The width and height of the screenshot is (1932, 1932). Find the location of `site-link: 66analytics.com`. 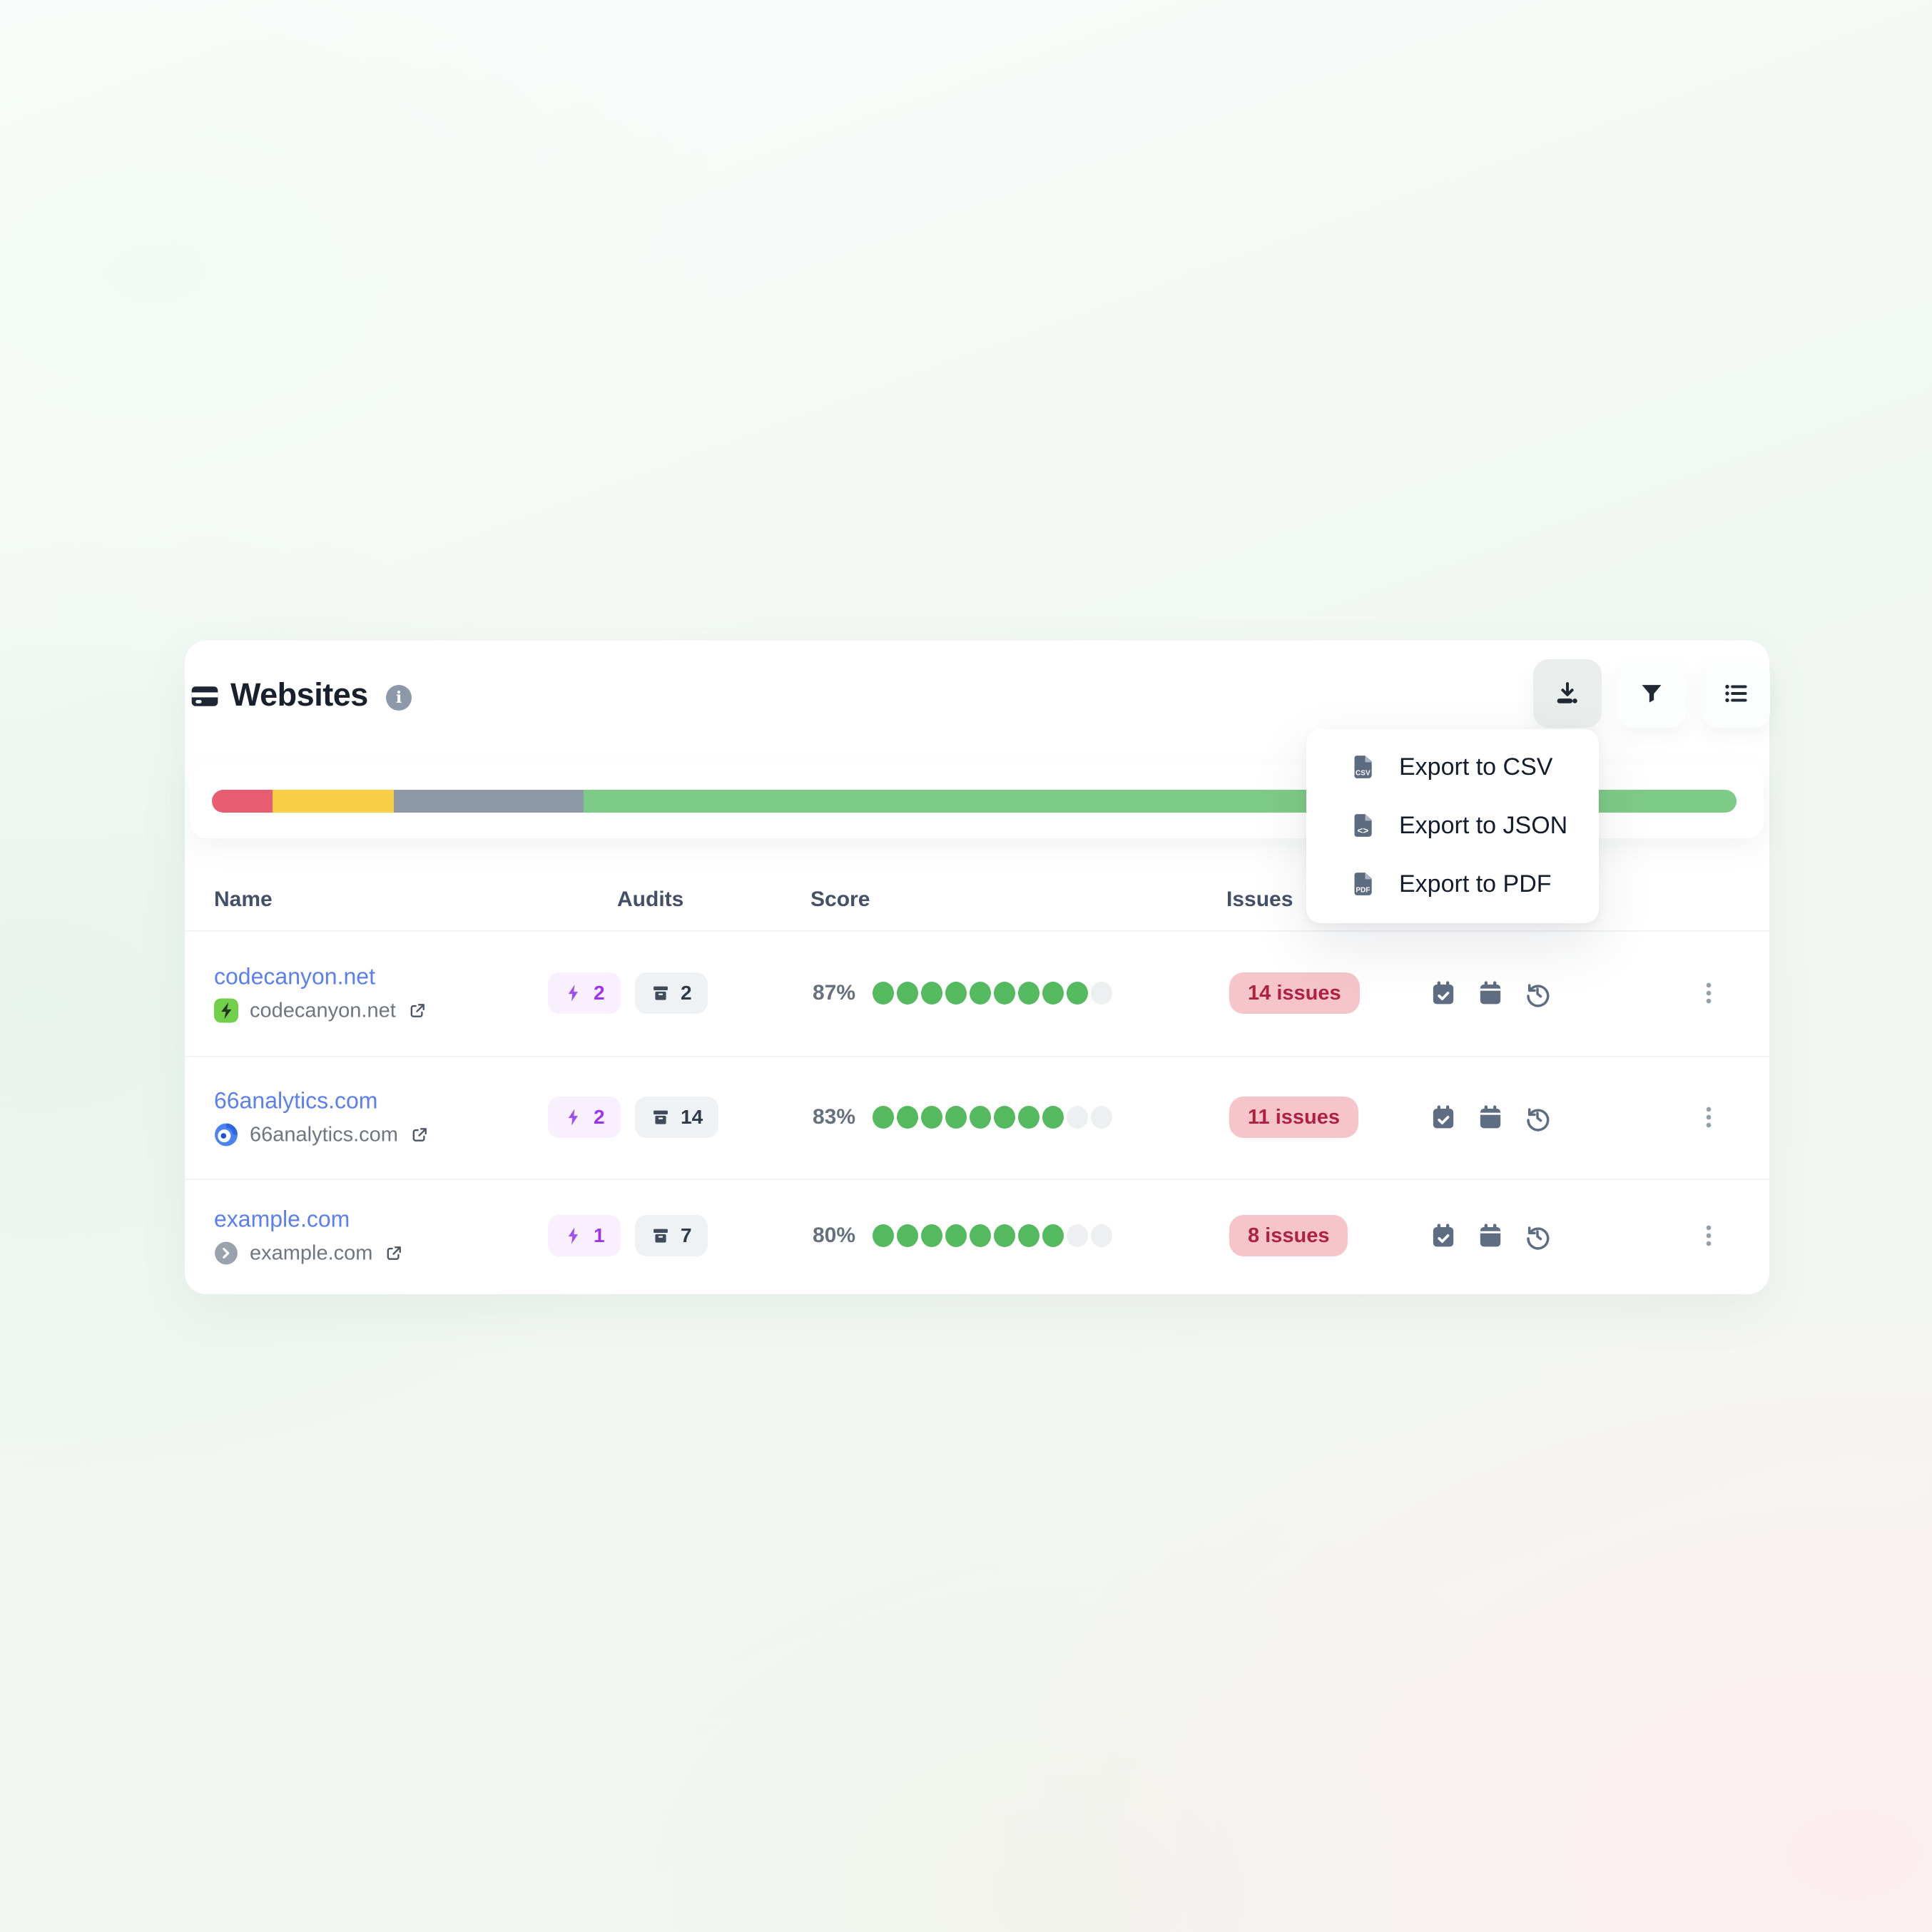

site-link: 66analytics.com is located at coordinates (296, 1100).